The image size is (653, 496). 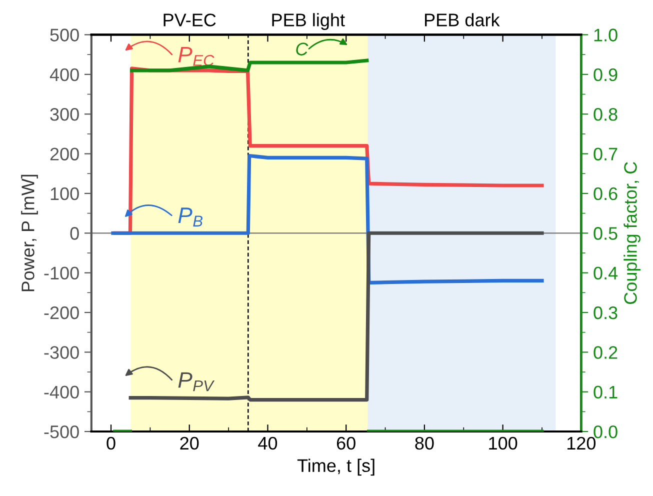 I want to click on y2-tick-label: 0.4, so click(x=606, y=273).